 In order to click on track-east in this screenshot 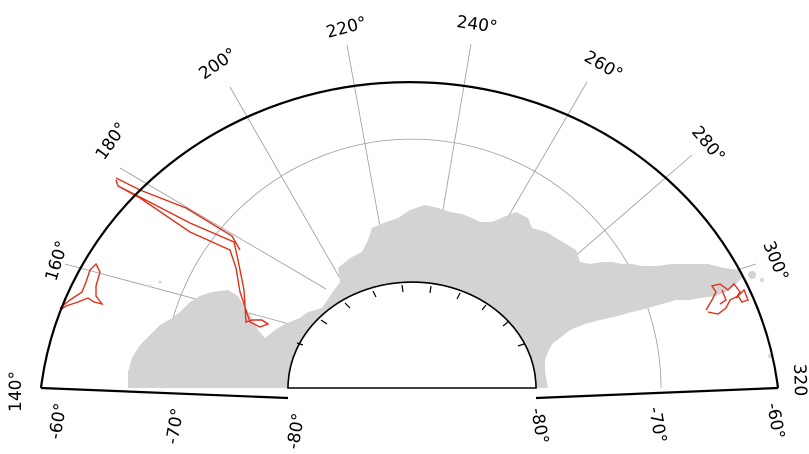, I will do `click(727, 298)`.